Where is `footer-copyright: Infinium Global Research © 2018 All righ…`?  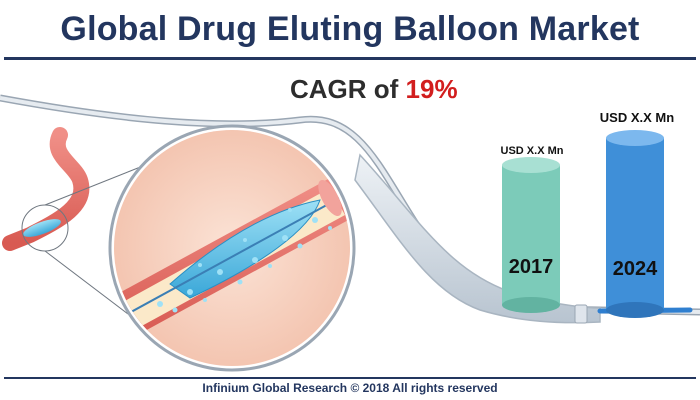 footer-copyright: Infinium Global Research © 2018 All righ… is located at coordinates (350, 388).